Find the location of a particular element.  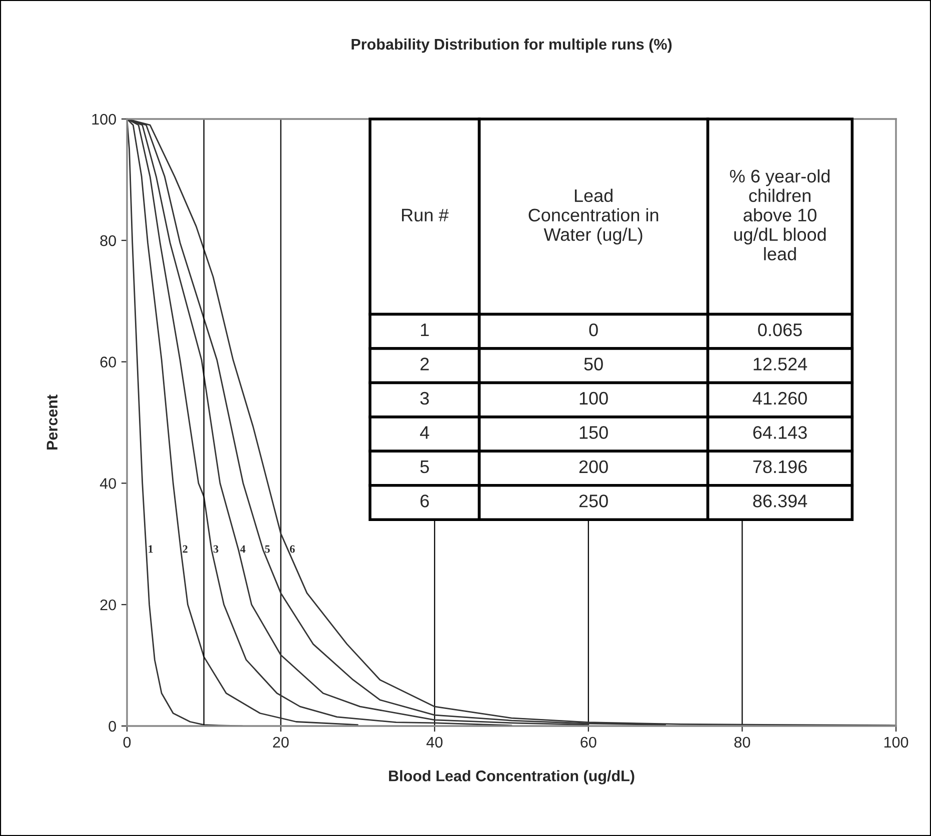

y-tick-label: 100 is located at coordinates (104, 119).